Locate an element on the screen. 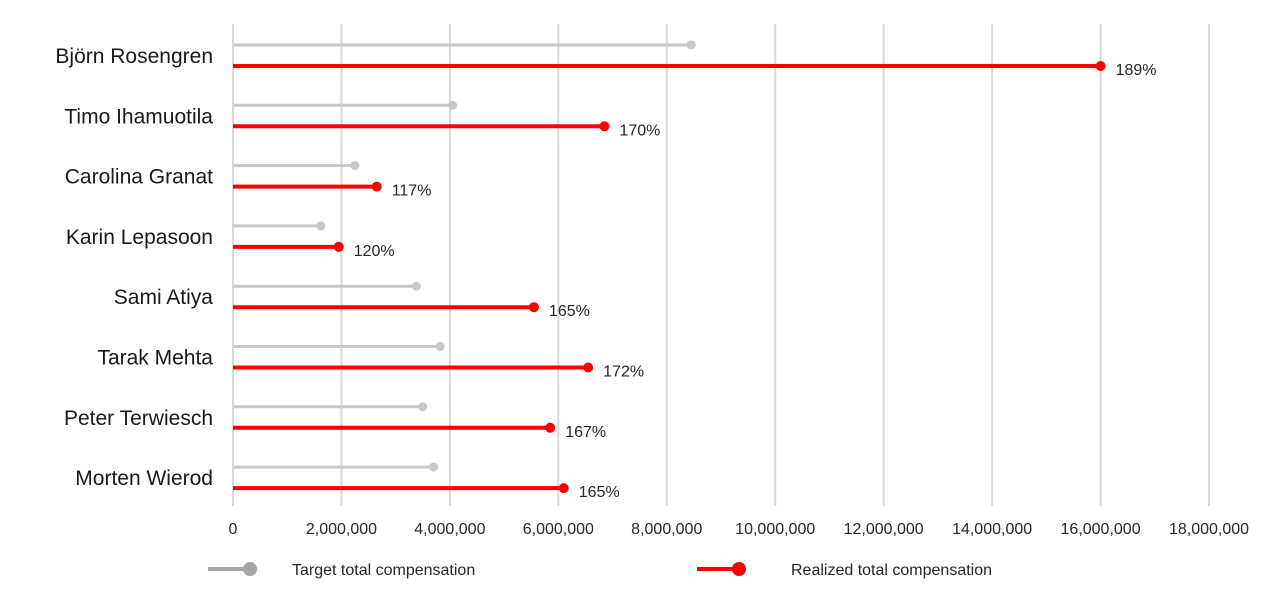  category-label: Morten Wierod is located at coordinates (144, 478).